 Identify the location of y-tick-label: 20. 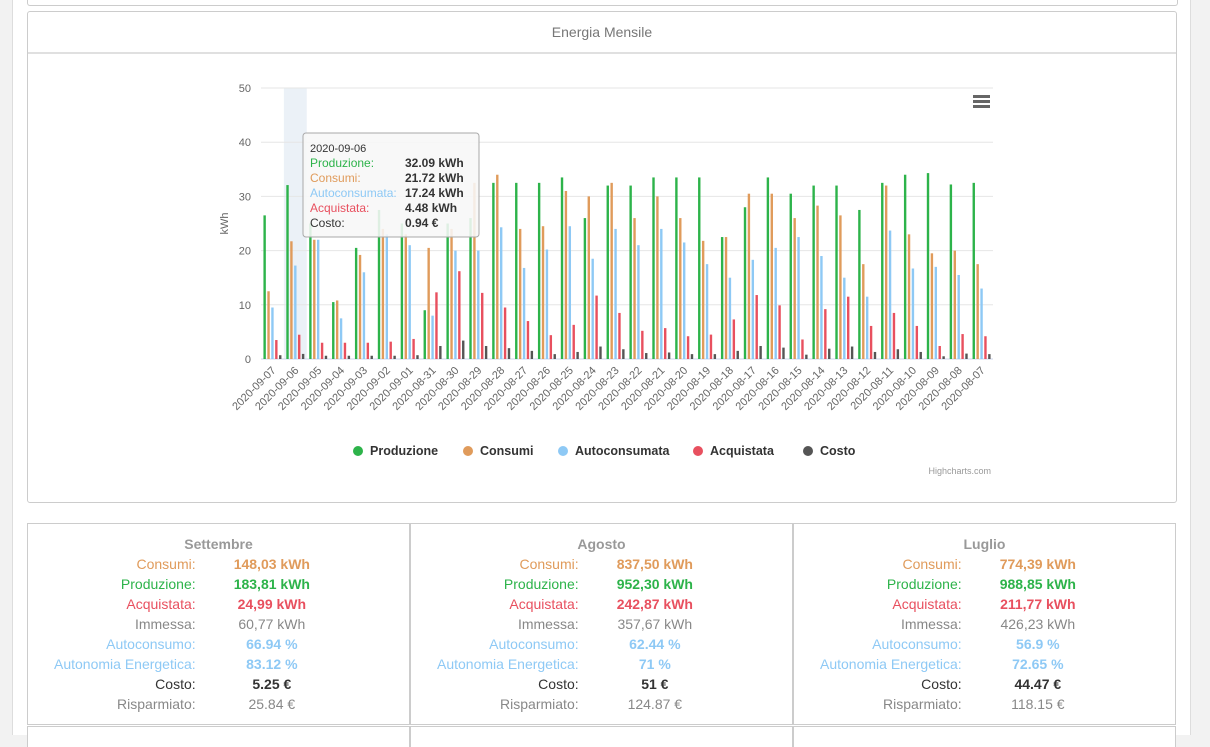
(245, 252).